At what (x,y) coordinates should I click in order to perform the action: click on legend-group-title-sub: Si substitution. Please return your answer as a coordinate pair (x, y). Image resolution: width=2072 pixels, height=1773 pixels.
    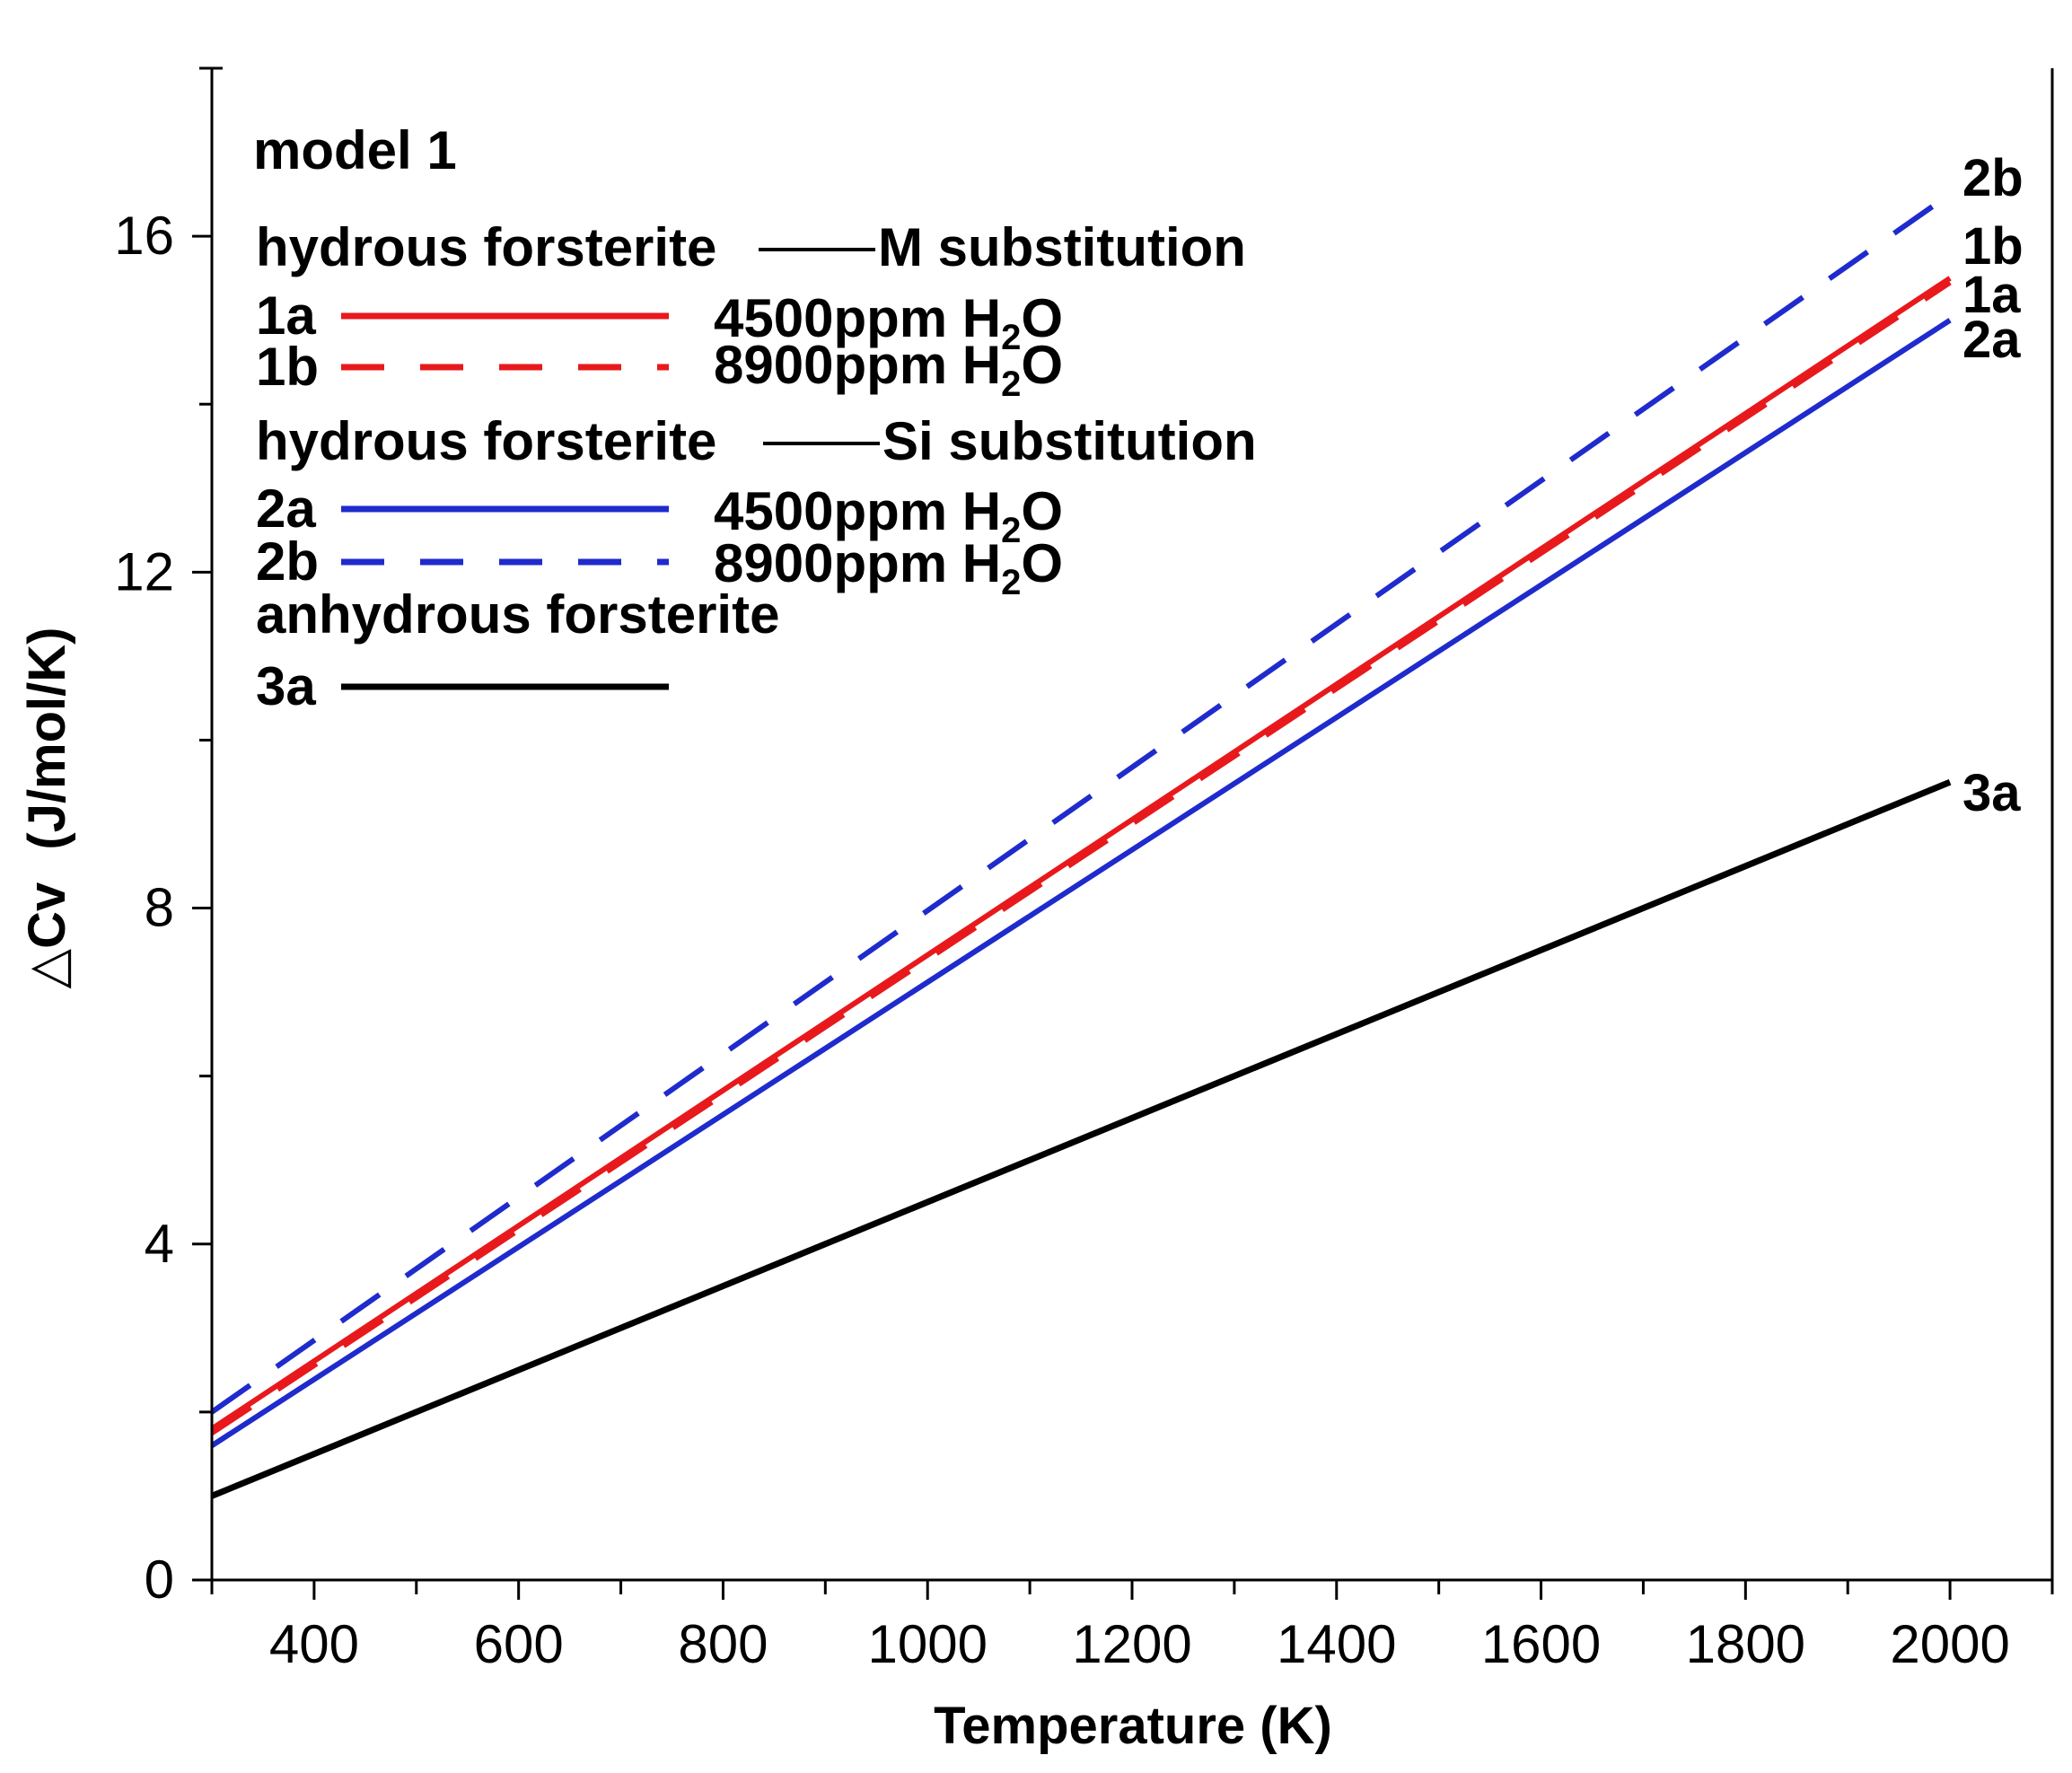
    Looking at the image, I should click on (1070, 441).